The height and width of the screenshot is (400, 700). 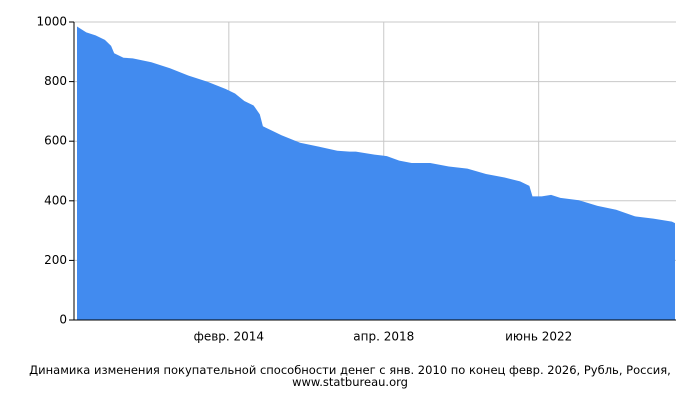 What do you see at coordinates (538, 337) in the screenshot?
I see `x-tick-label: июнь 2022` at bounding box center [538, 337].